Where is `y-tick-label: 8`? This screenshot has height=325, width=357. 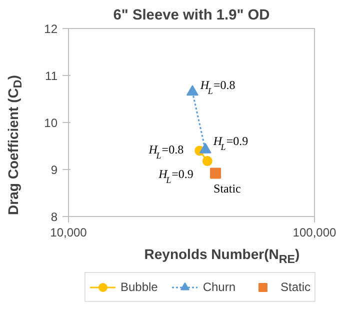 y-tick-label: 8 is located at coordinates (54, 217).